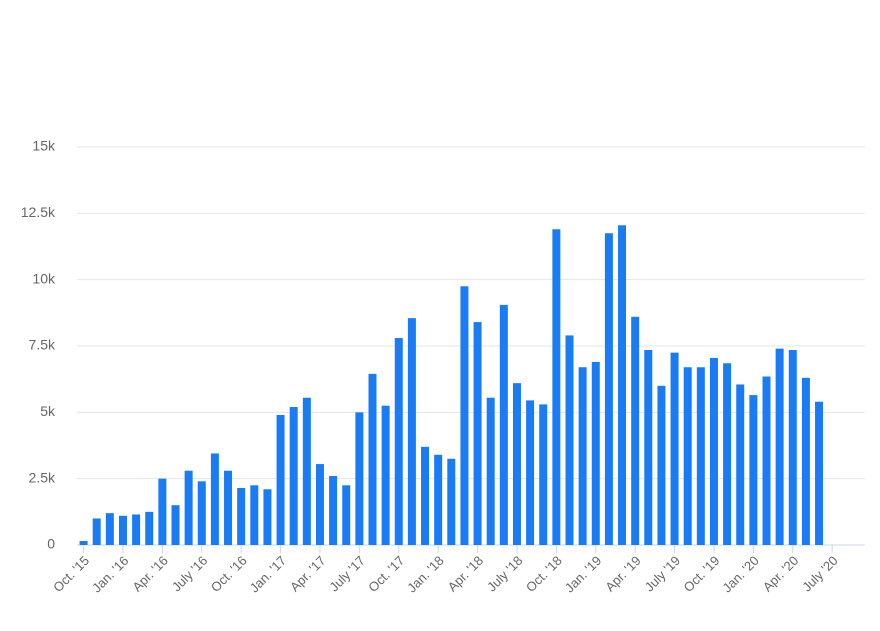 This screenshot has width=880, height=631. Describe the element at coordinates (346, 573) in the screenshot. I see `x-tick-label: July '17` at that location.